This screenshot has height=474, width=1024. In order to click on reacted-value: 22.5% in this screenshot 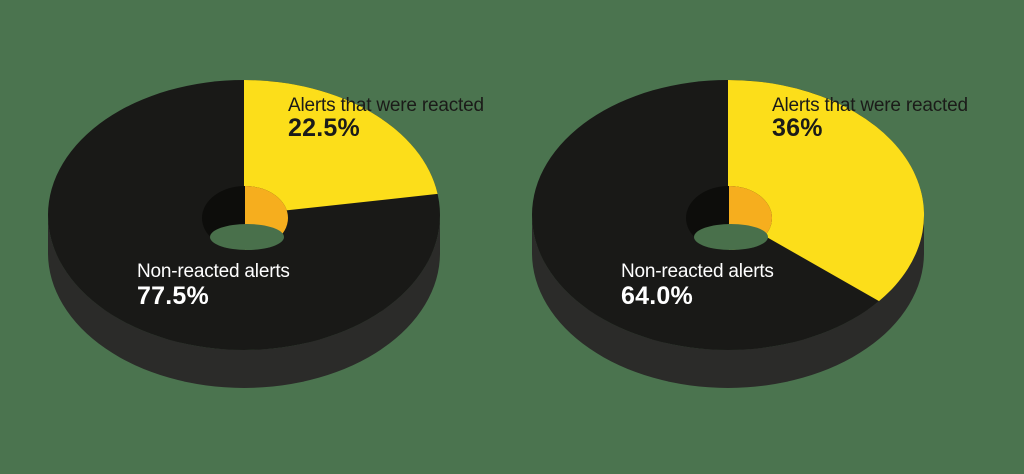, I will do `click(324, 128)`.